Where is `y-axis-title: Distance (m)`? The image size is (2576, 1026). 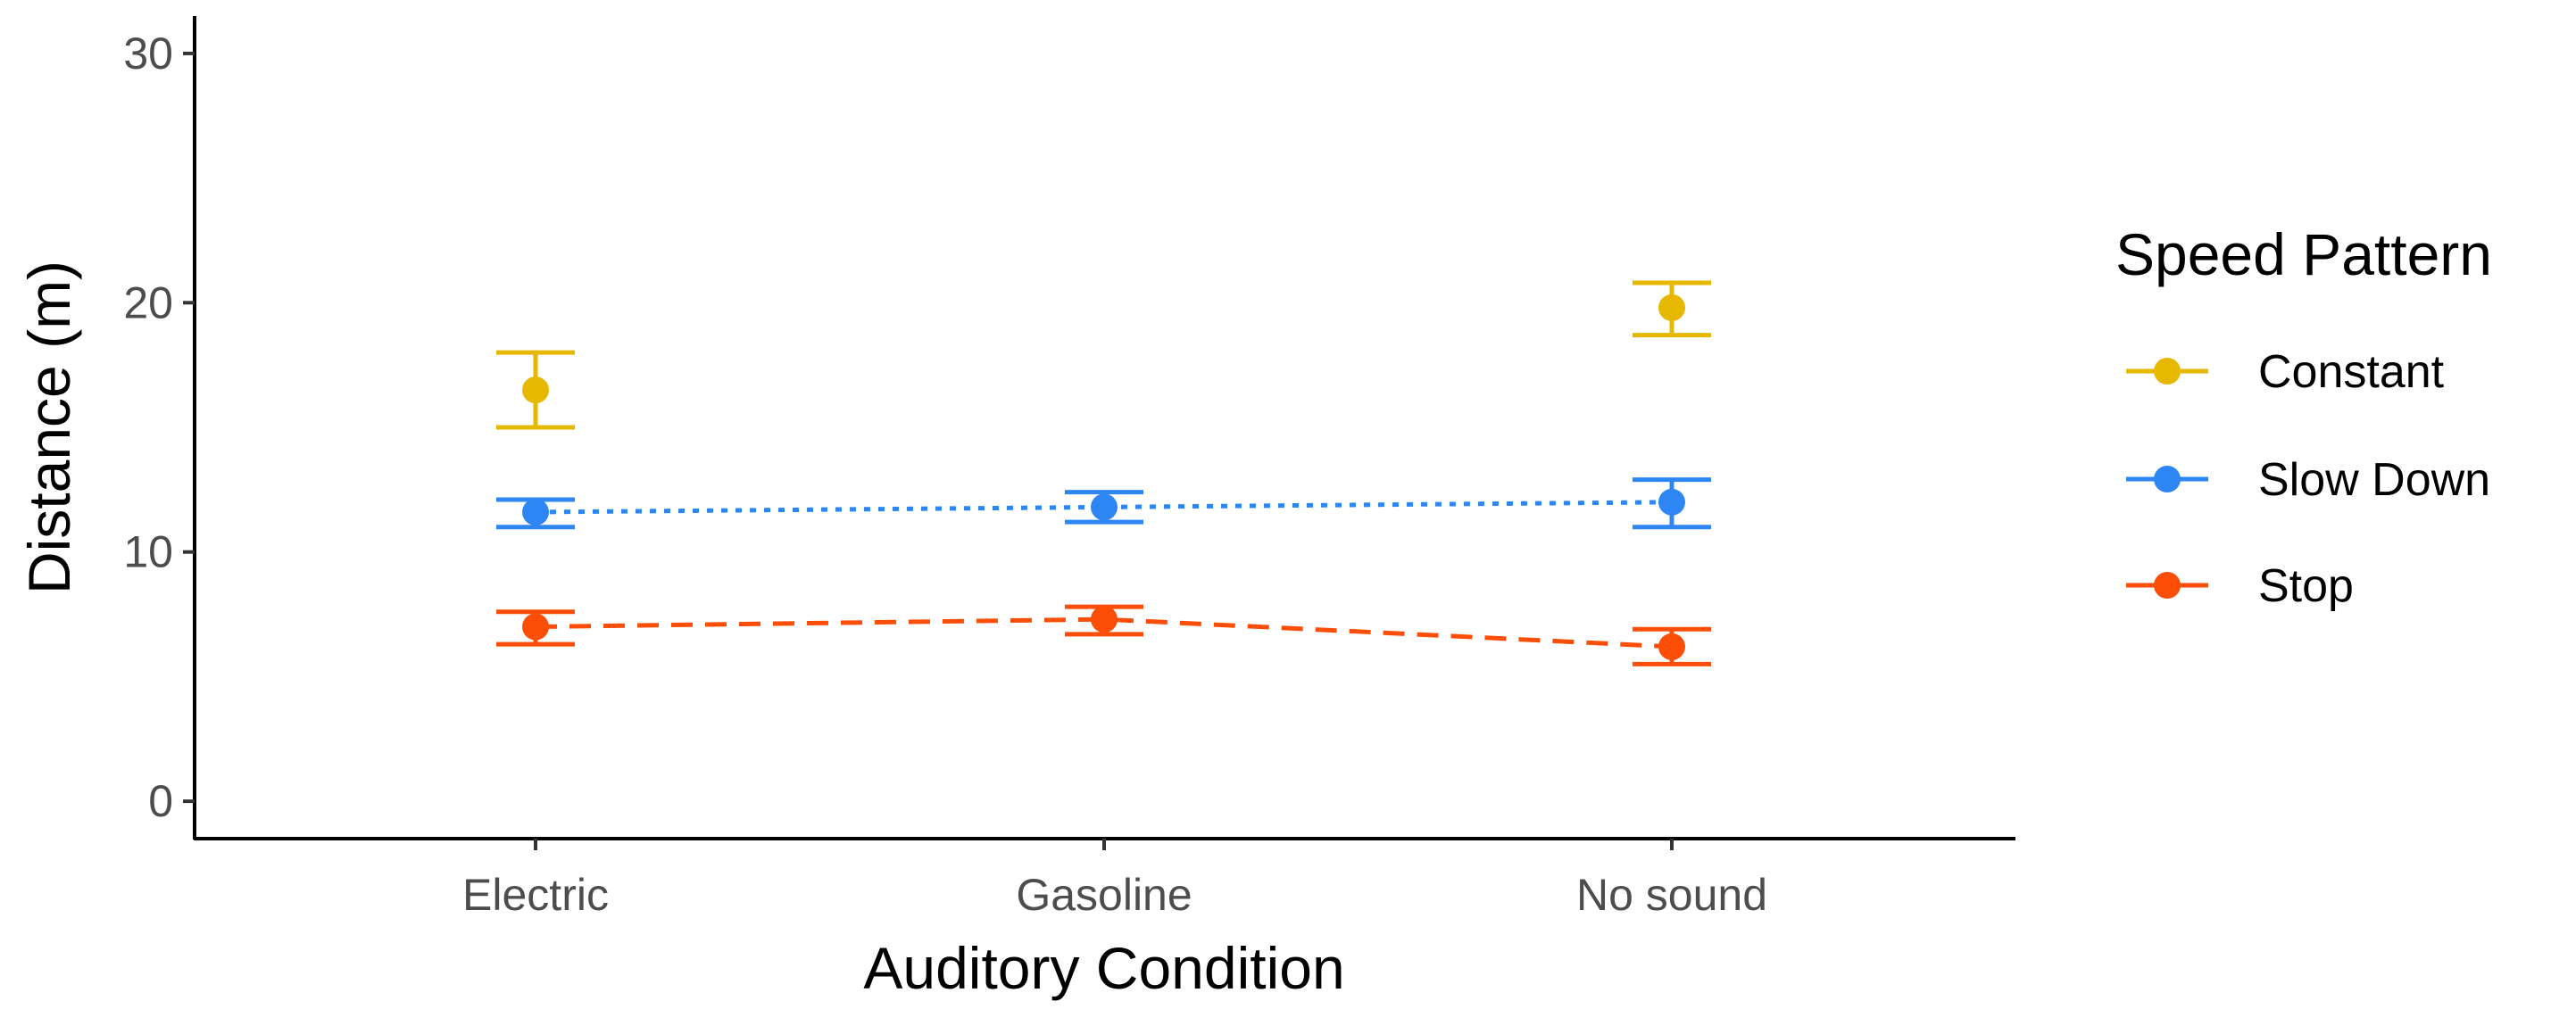 y-axis-title: Distance (m) is located at coordinates (49, 427).